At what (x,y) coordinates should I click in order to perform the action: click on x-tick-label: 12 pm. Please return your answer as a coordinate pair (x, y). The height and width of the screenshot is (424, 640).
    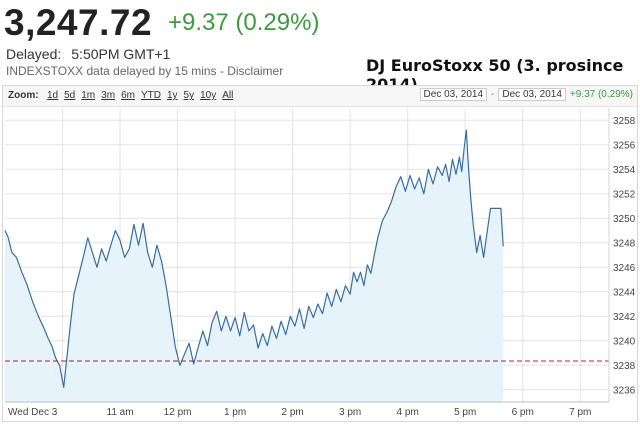
    Looking at the image, I should click on (178, 412).